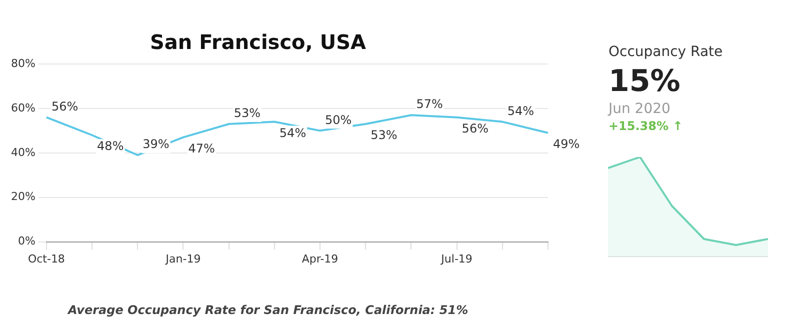 The image size is (806, 331). Describe the element at coordinates (23, 197) in the screenshot. I see `y-tick-label: 20%` at that location.